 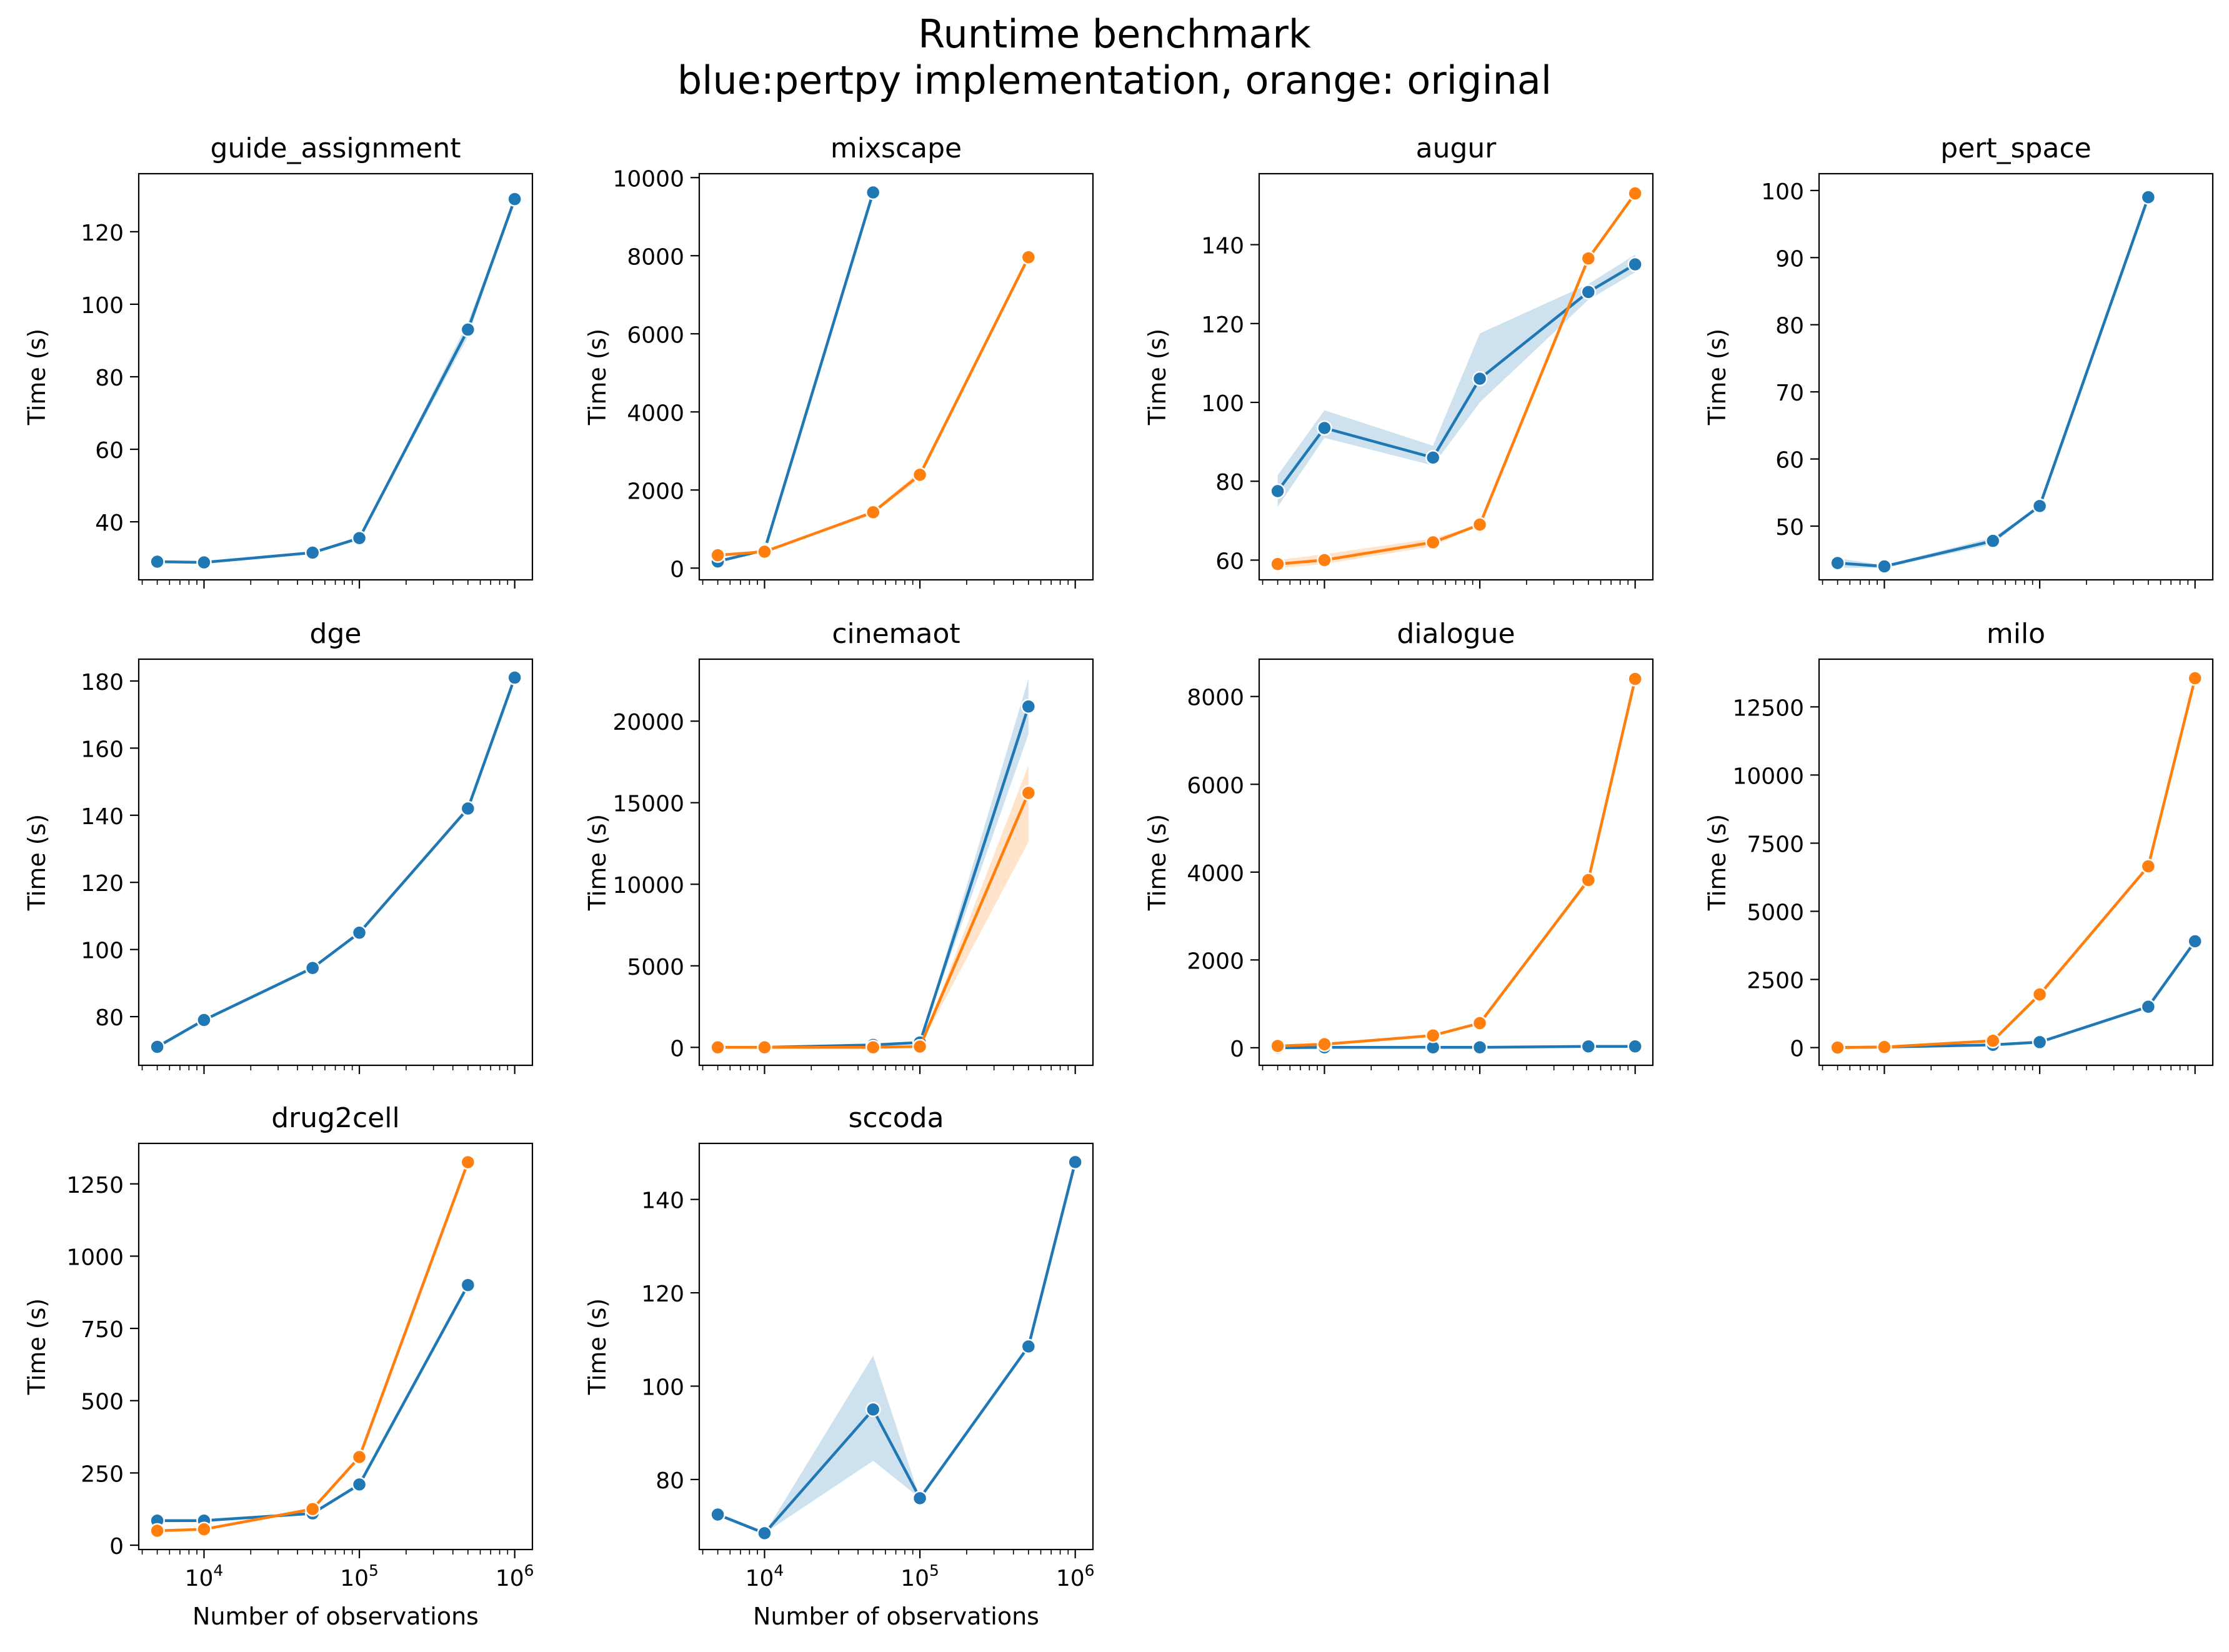 I want to click on subplot-cinemaot: cinemaot 0 5000 10000 15000 20000 Time (s), so click(x=839, y=846).